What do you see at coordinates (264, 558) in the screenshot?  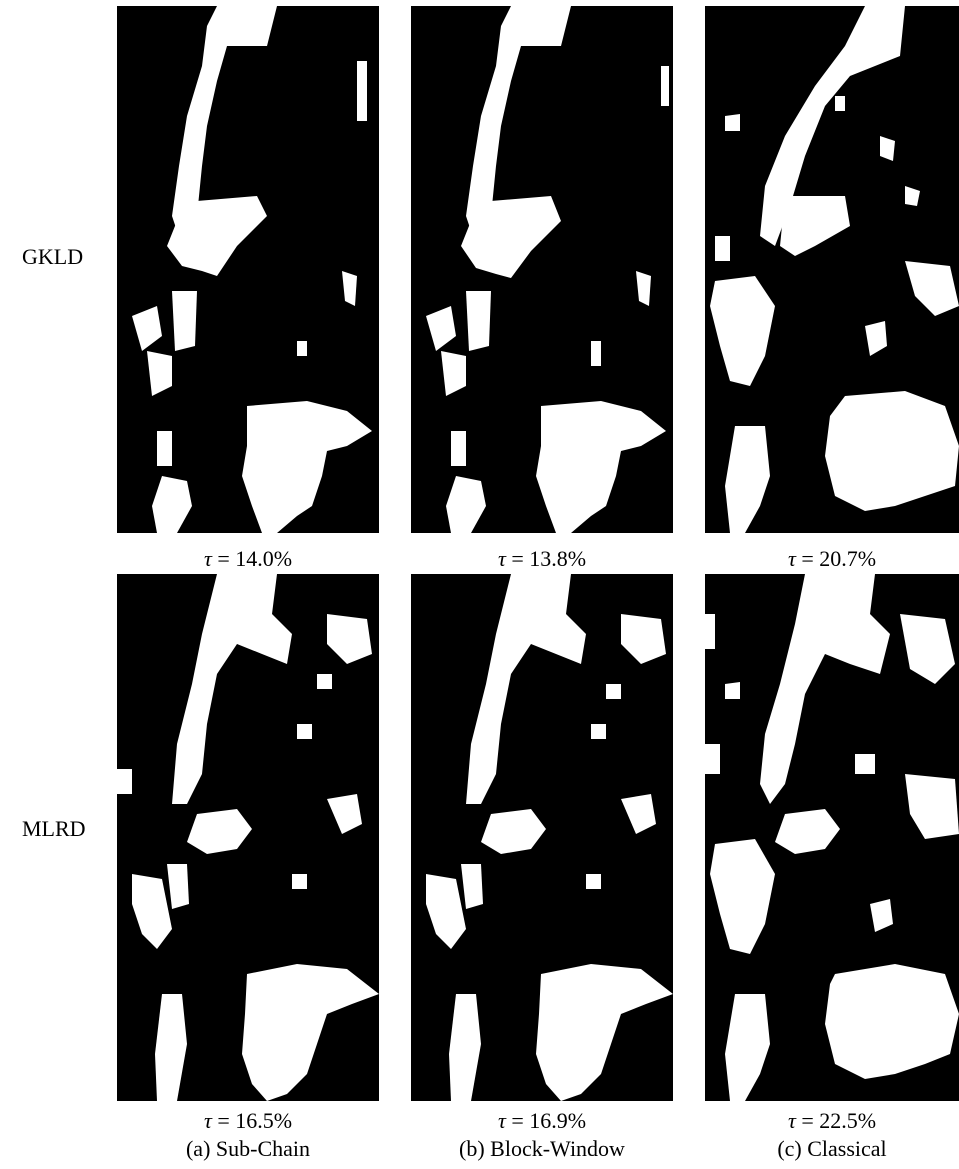 I see `tau-value: 14.0%` at bounding box center [264, 558].